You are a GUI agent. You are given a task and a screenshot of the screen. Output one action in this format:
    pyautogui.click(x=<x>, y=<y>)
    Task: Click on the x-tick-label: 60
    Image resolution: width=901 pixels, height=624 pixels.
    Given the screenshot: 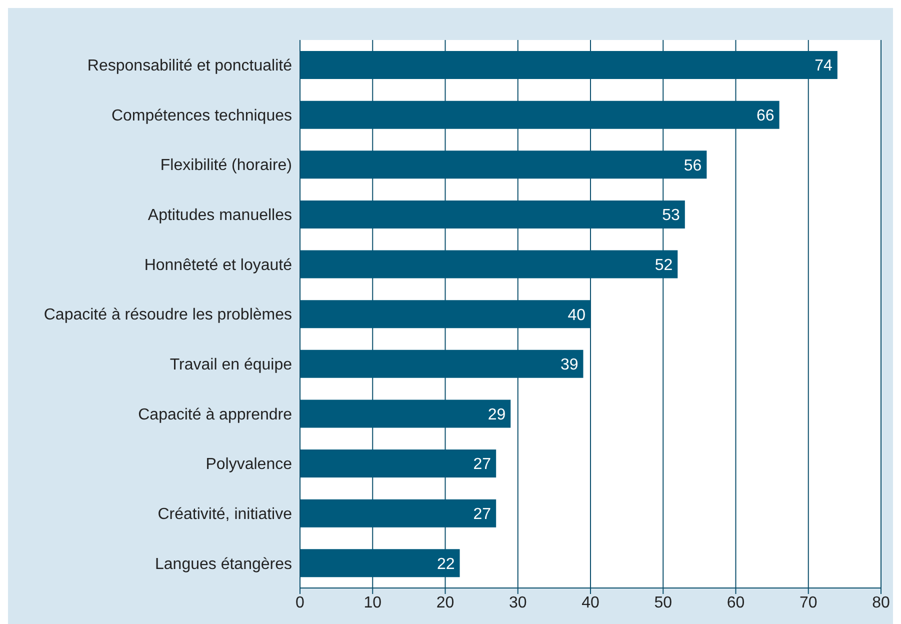 What is the action you would take?
    pyautogui.click(x=735, y=603)
    